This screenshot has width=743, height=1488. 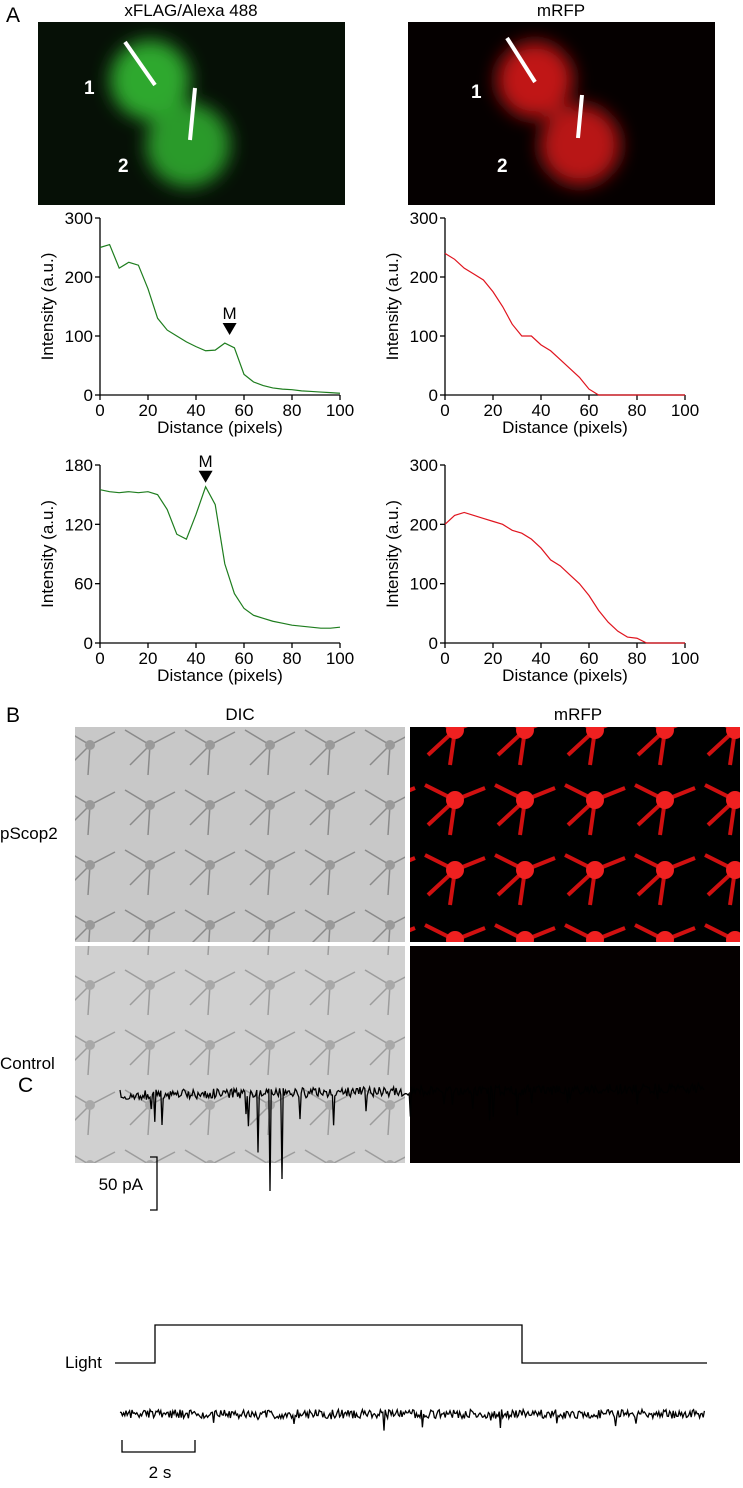 What do you see at coordinates (27, 1063) in the screenshot?
I see `row-label: Control` at bounding box center [27, 1063].